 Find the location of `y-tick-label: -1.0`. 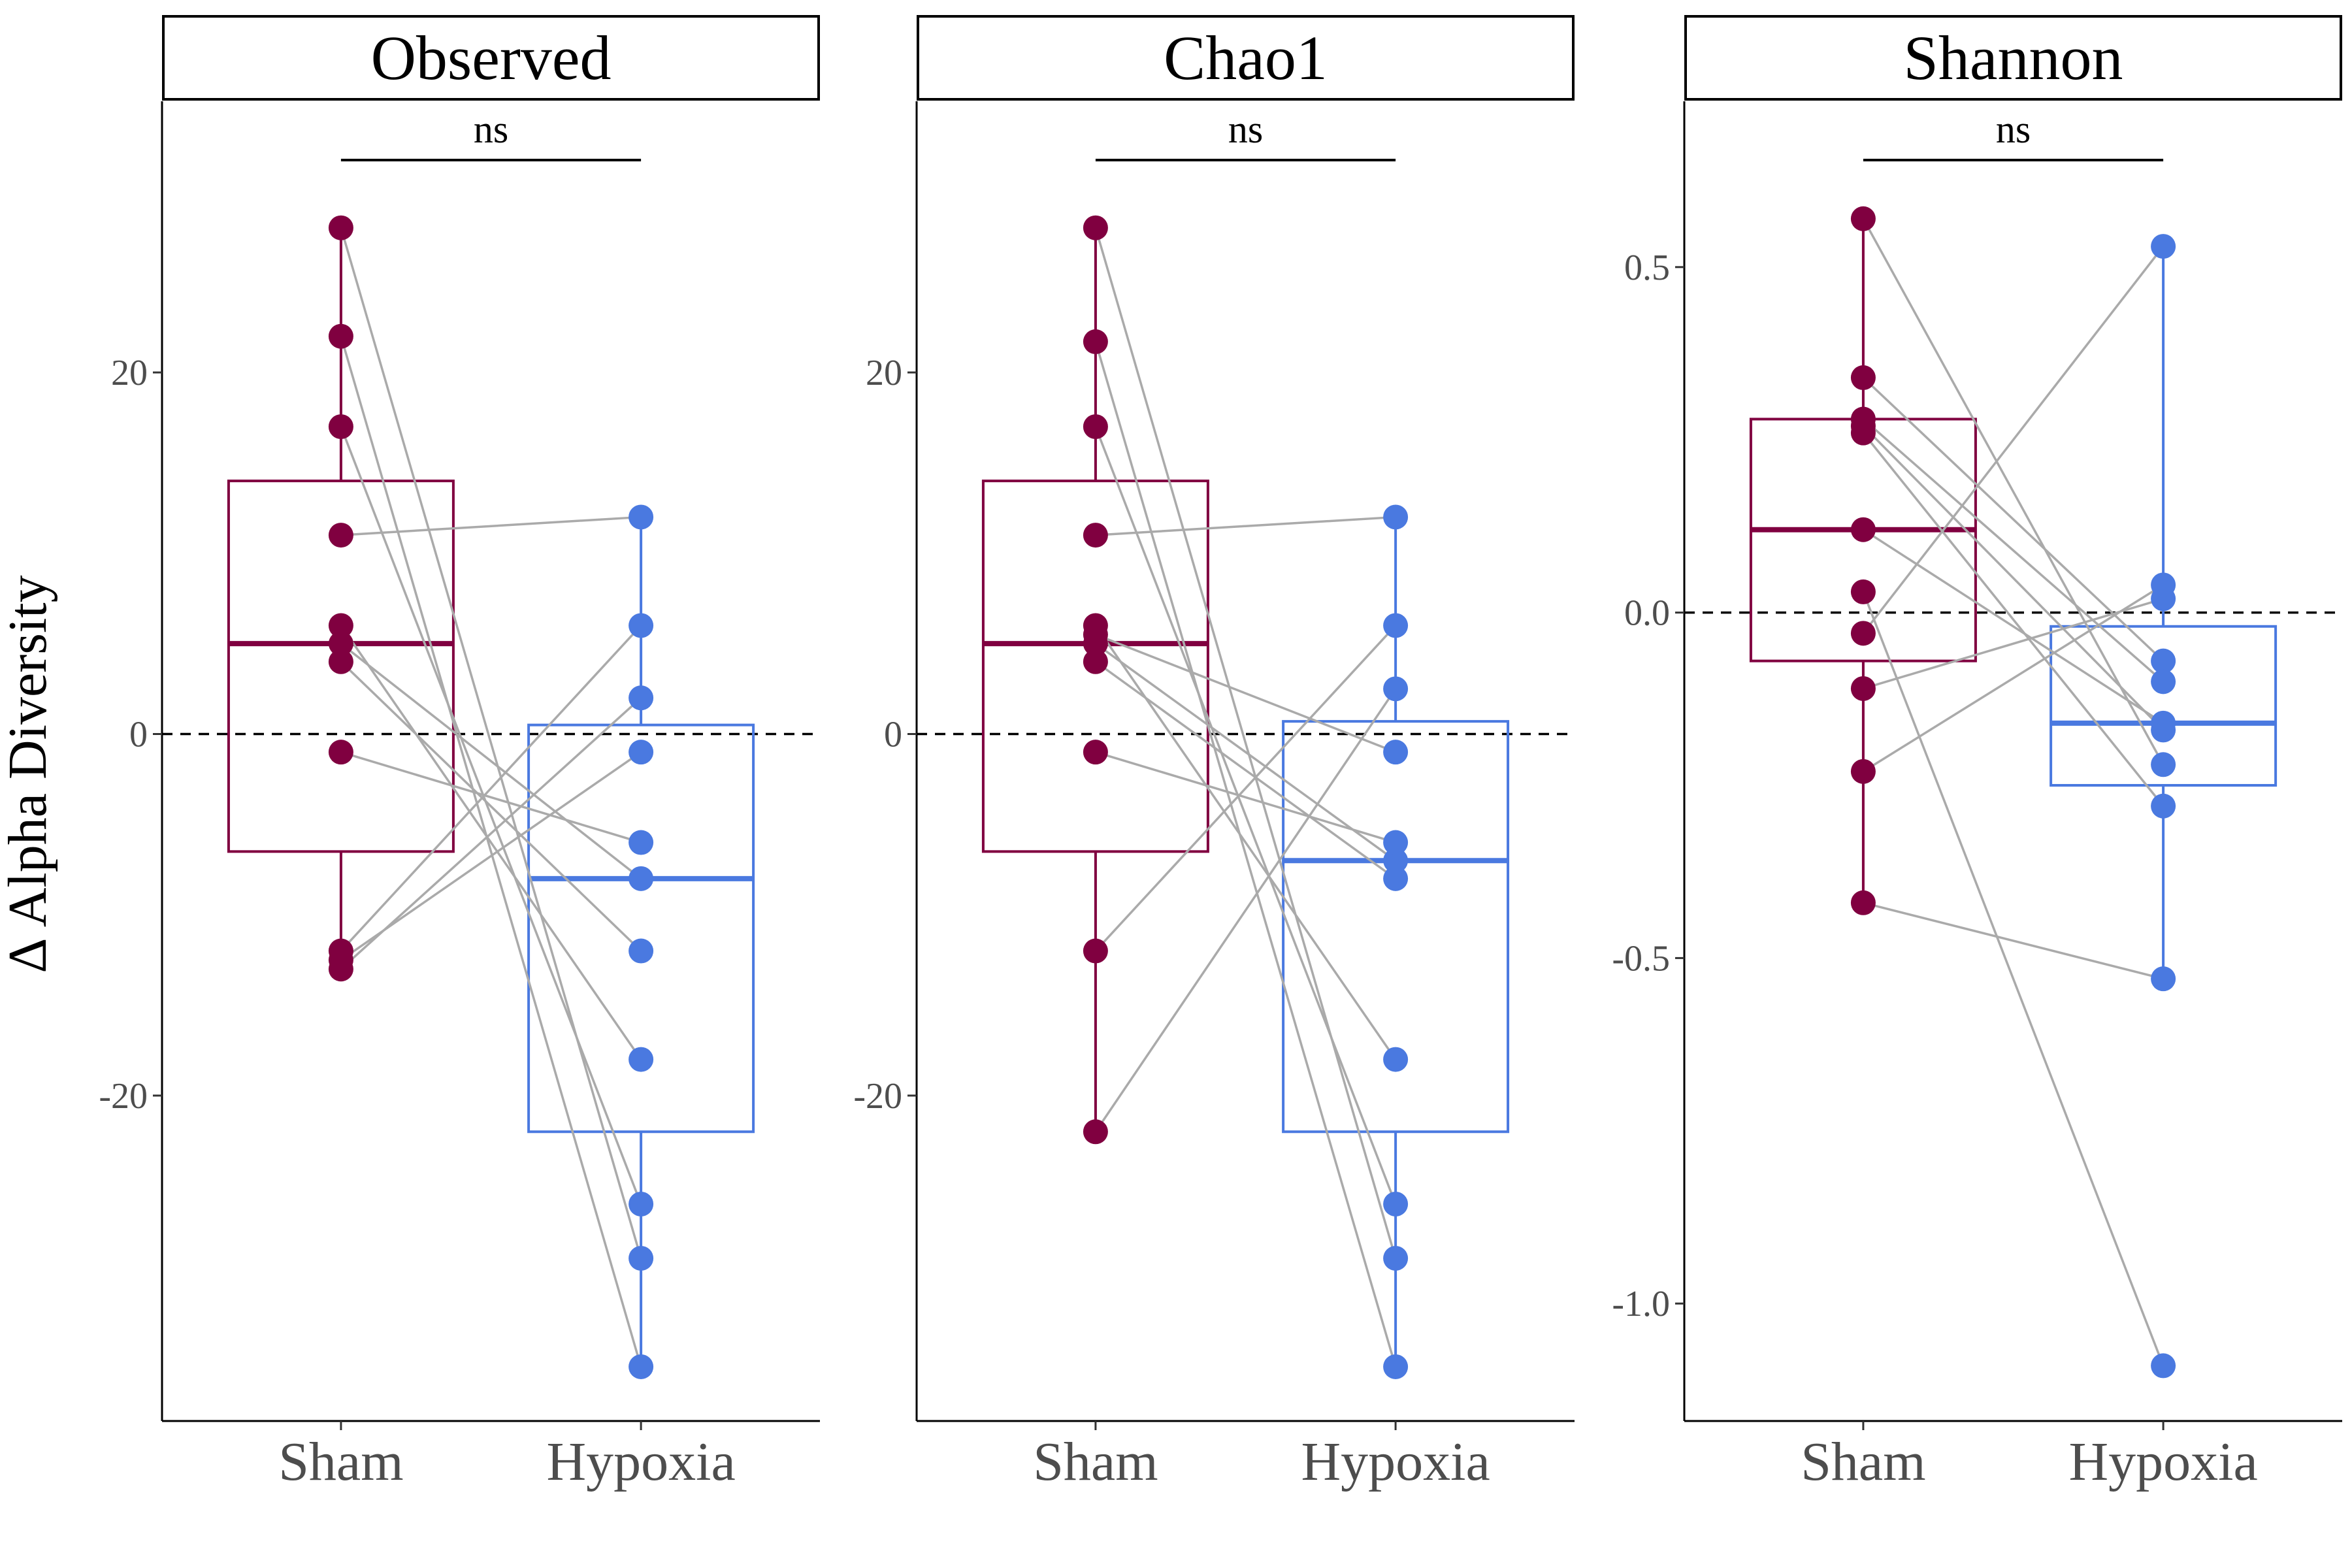

y-tick-label: -1.0 is located at coordinates (1641, 1304).